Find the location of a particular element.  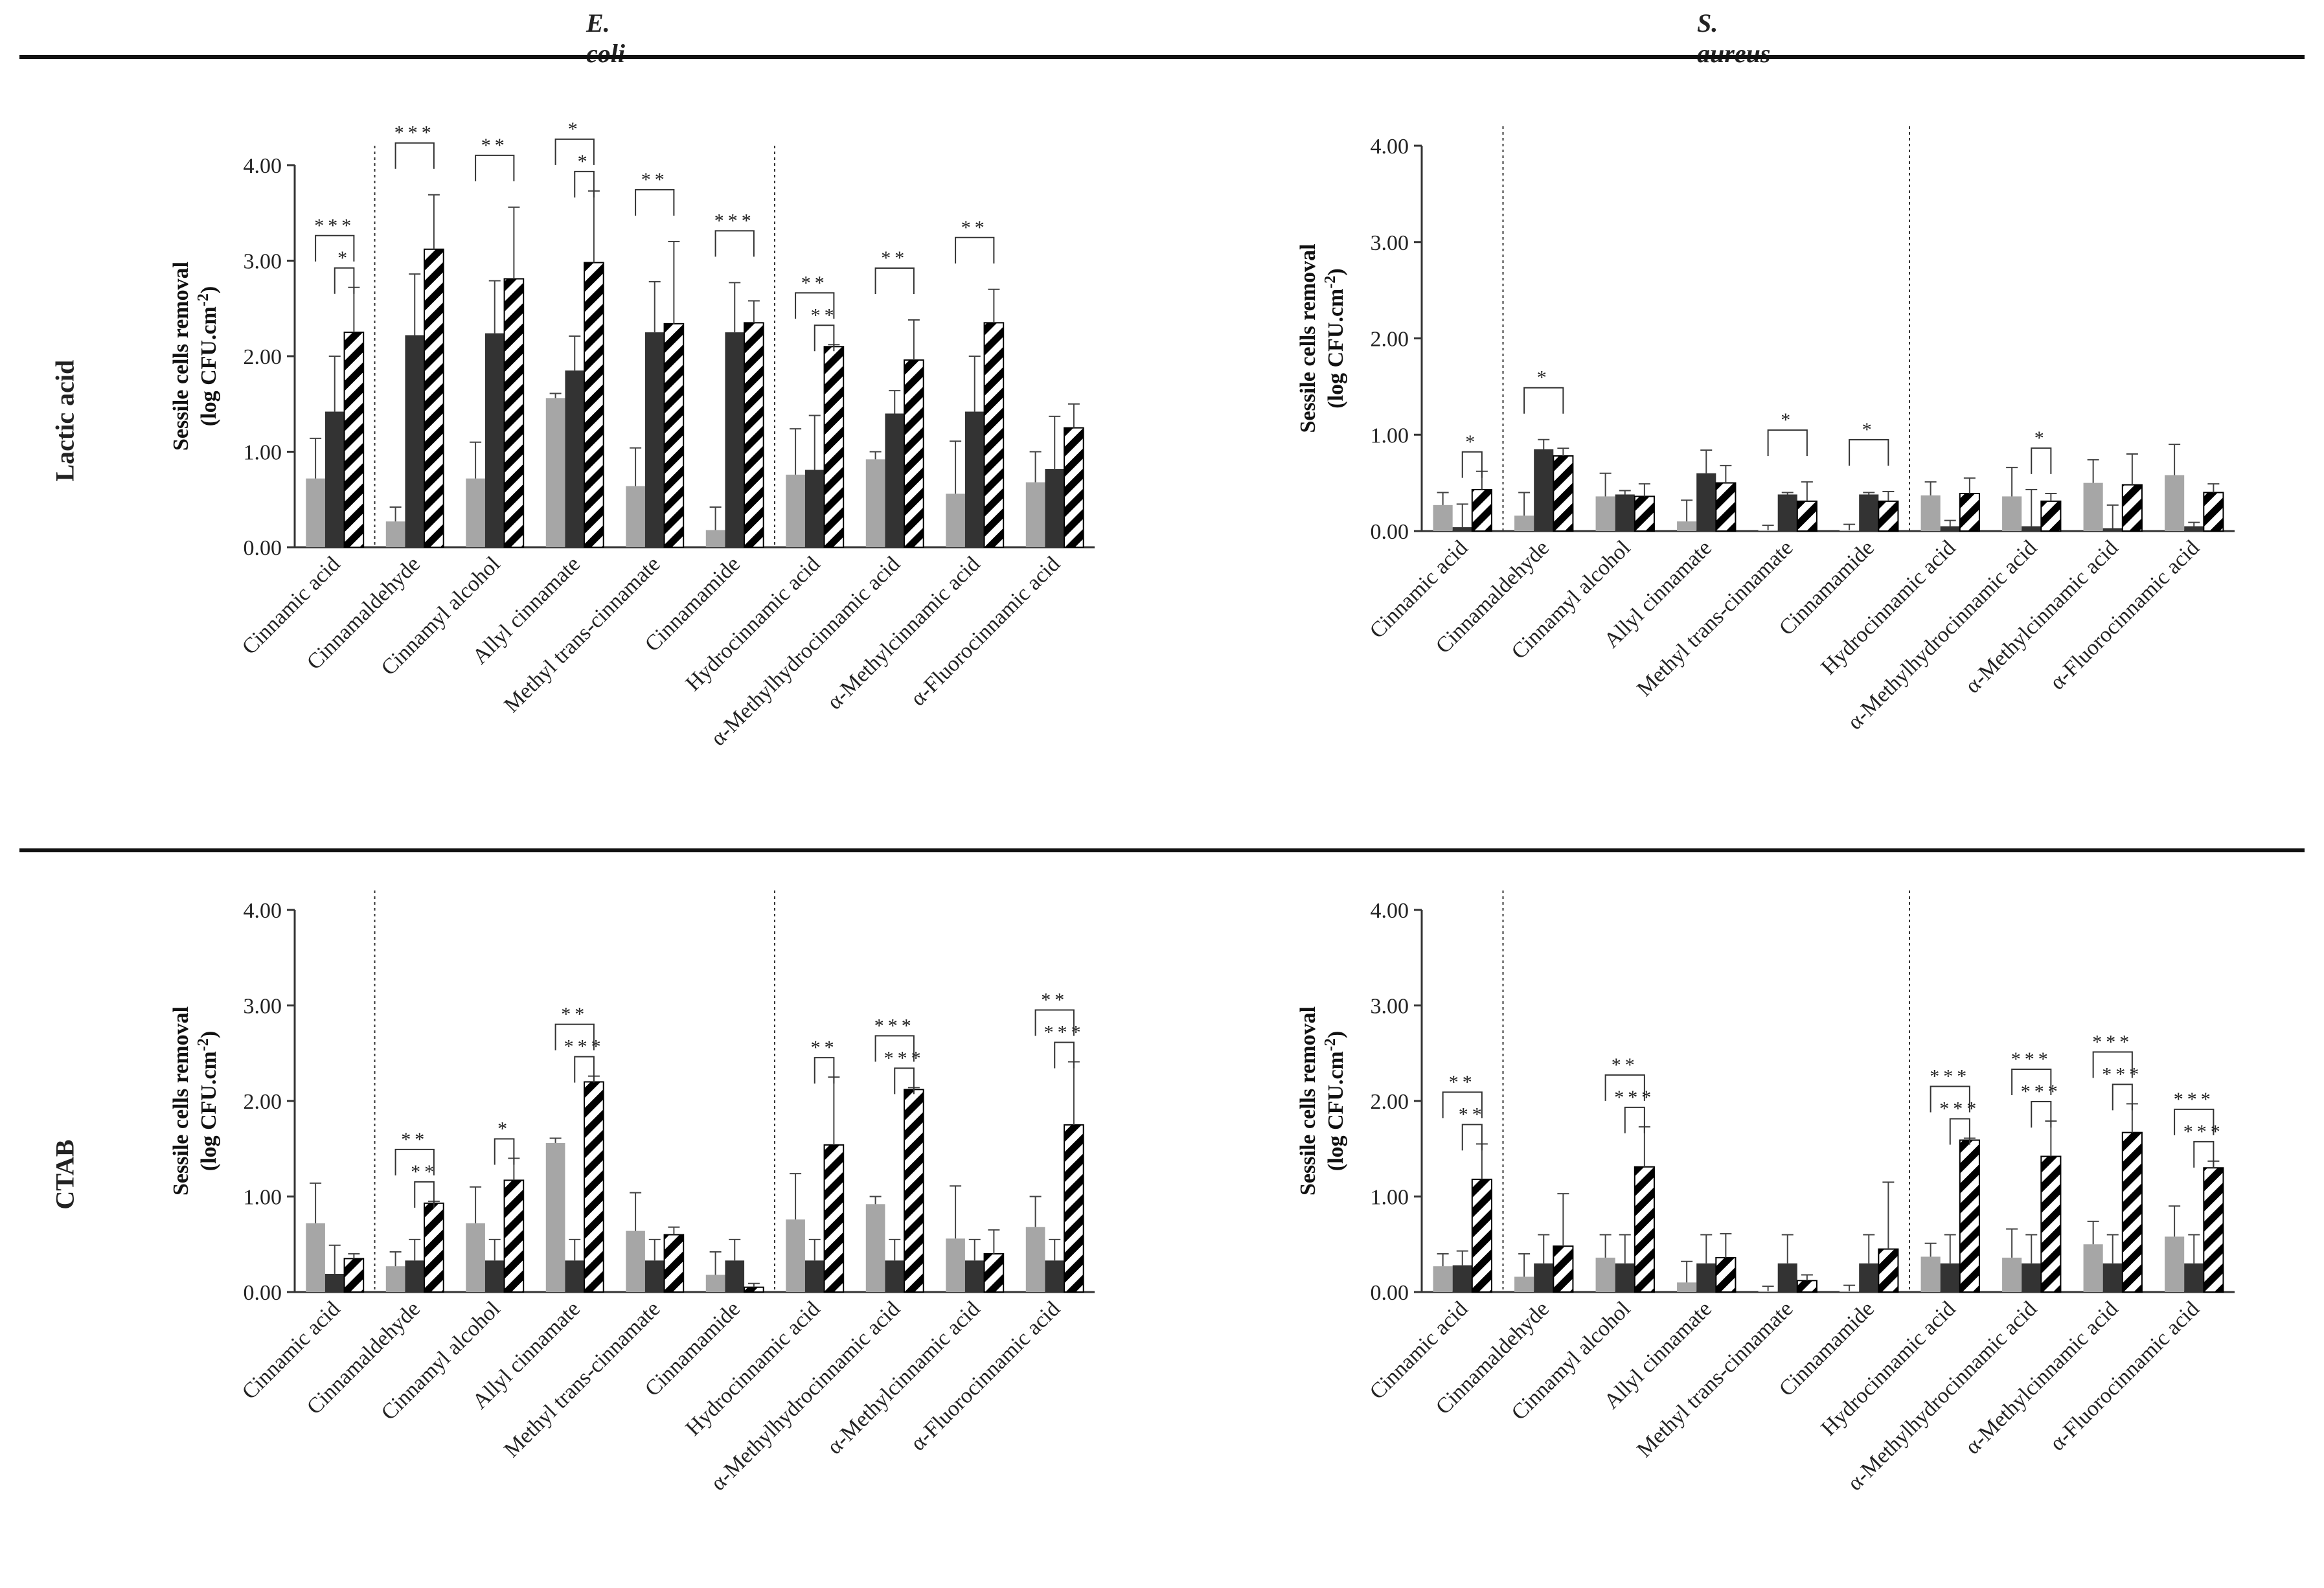

category-label: α-Methylcinnamic acid is located at coordinates (2042, 1377).